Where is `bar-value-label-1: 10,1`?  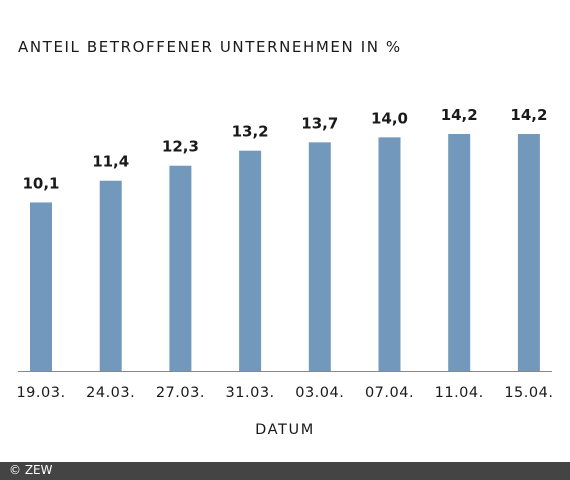 bar-value-label-1: 10,1 is located at coordinates (40, 183).